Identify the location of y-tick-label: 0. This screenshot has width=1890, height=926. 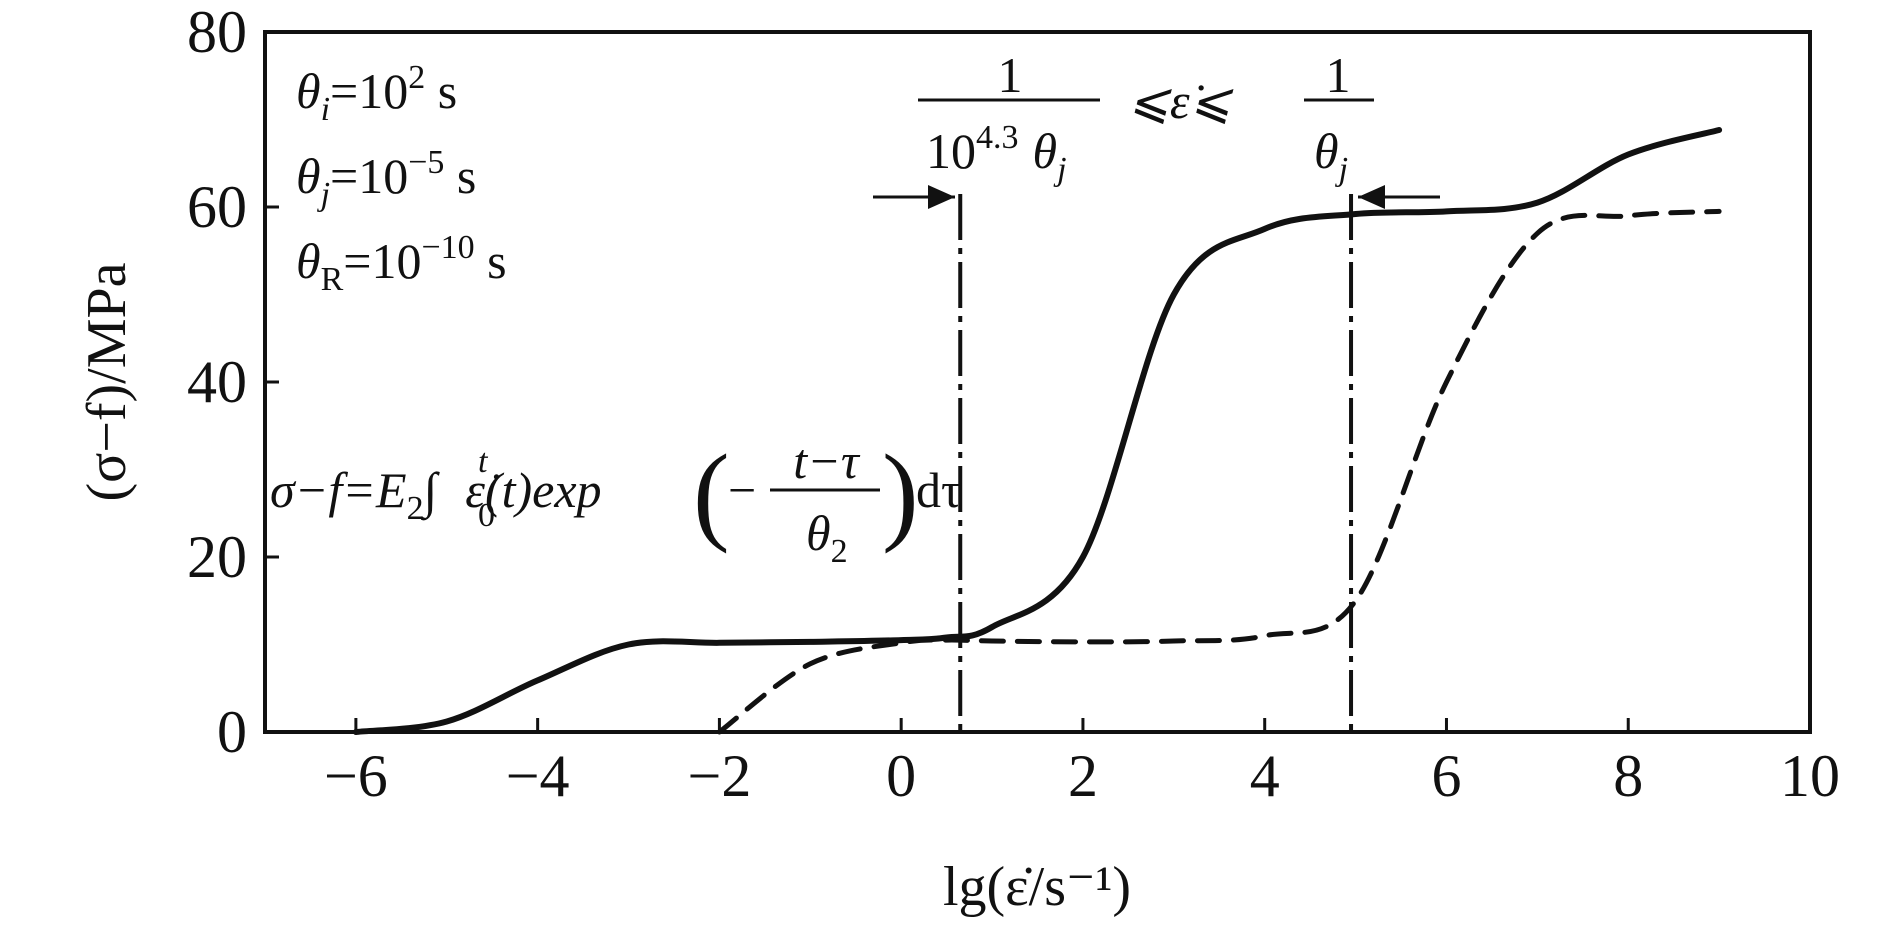
(232, 732).